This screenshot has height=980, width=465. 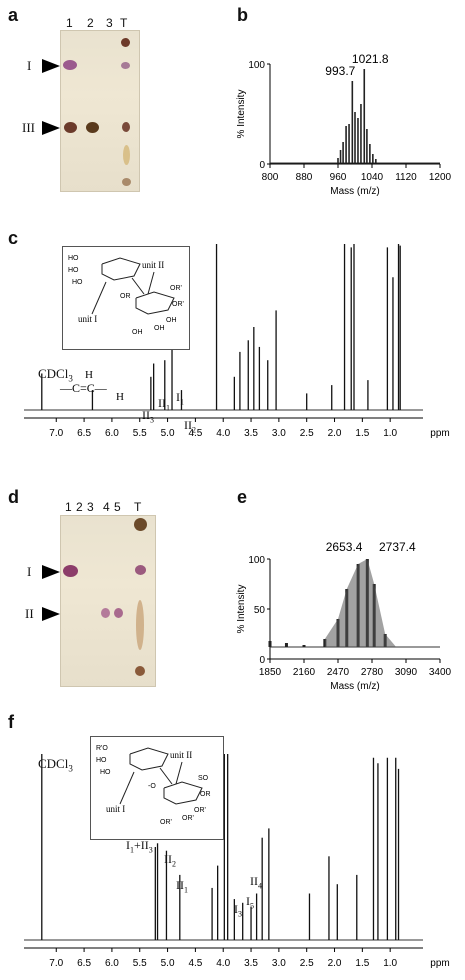 What do you see at coordinates (242, 15) in the screenshot?
I see `panel-letter-b: b` at bounding box center [242, 15].